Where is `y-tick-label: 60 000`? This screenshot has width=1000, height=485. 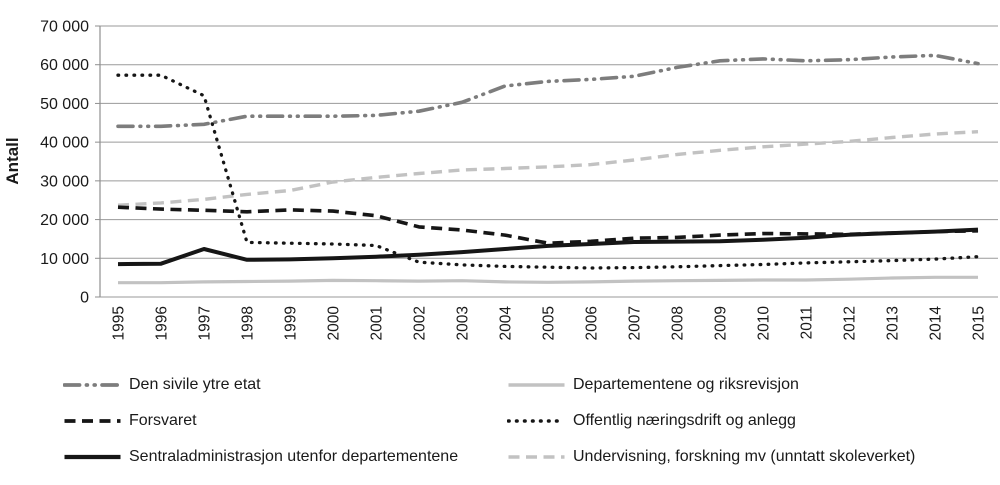 y-tick-label: 60 000 is located at coordinates (64, 65).